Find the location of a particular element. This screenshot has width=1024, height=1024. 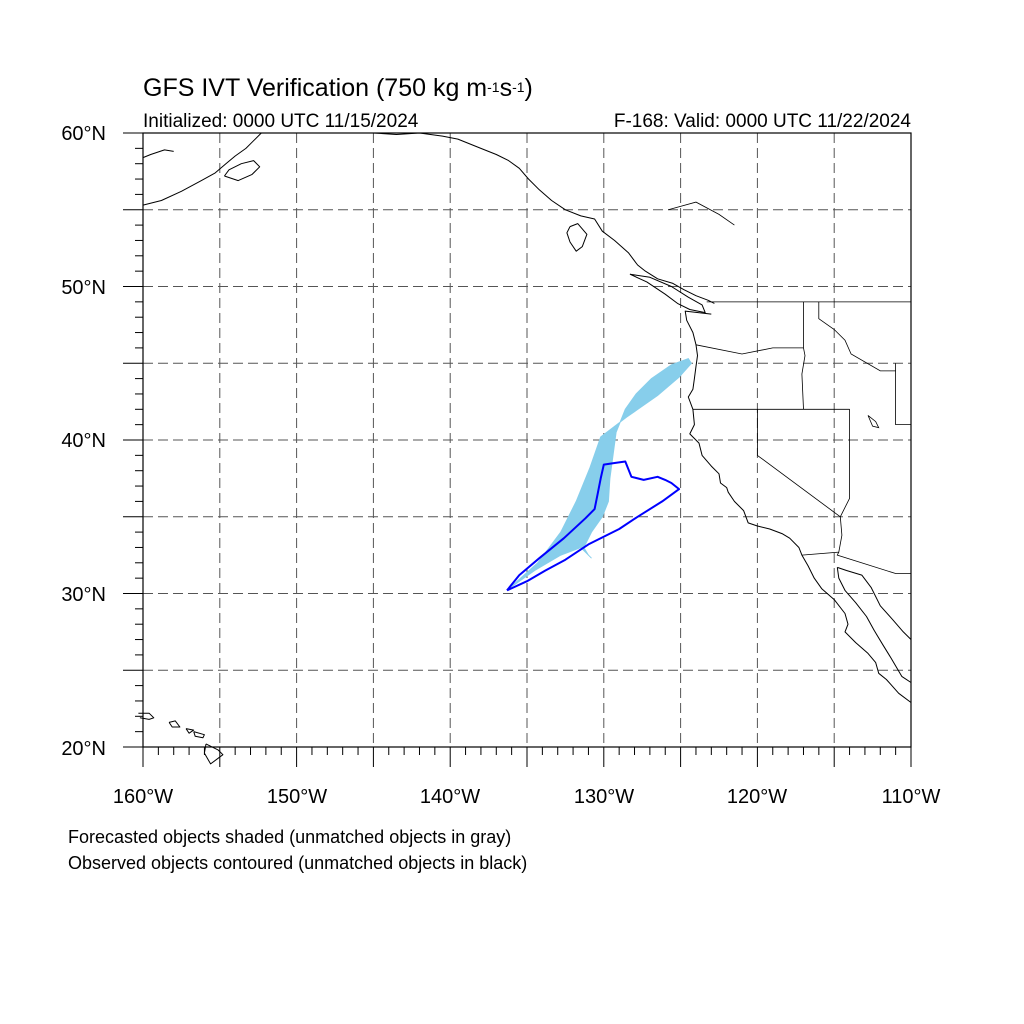

lat-label-60: 60°N is located at coordinates (83, 134).